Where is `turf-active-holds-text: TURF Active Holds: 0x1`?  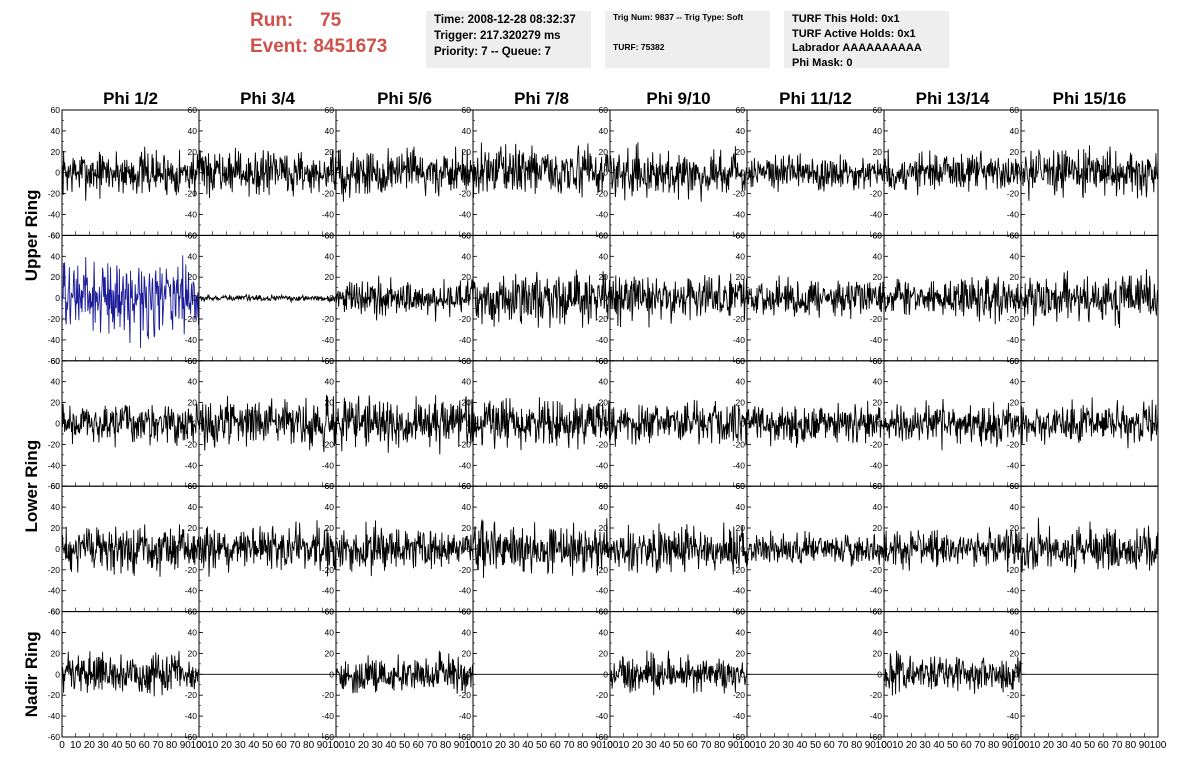 turf-active-holds-text: TURF Active Holds: 0x1 is located at coordinates (854, 33).